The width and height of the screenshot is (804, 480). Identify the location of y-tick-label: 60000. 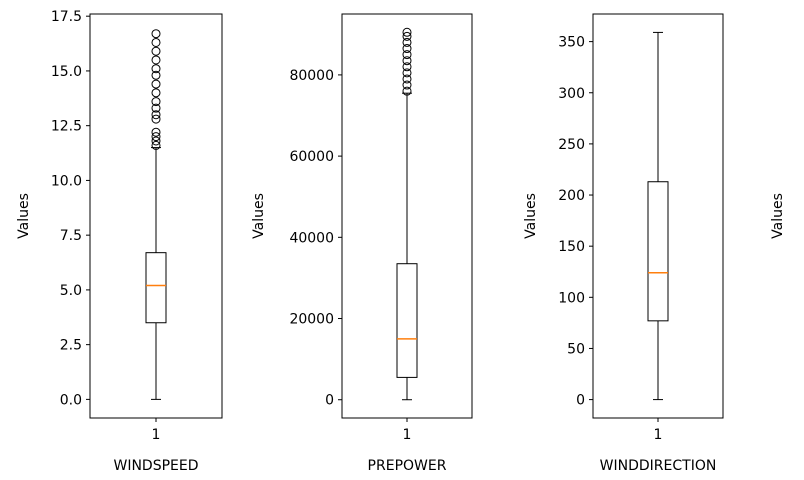
(311, 157).